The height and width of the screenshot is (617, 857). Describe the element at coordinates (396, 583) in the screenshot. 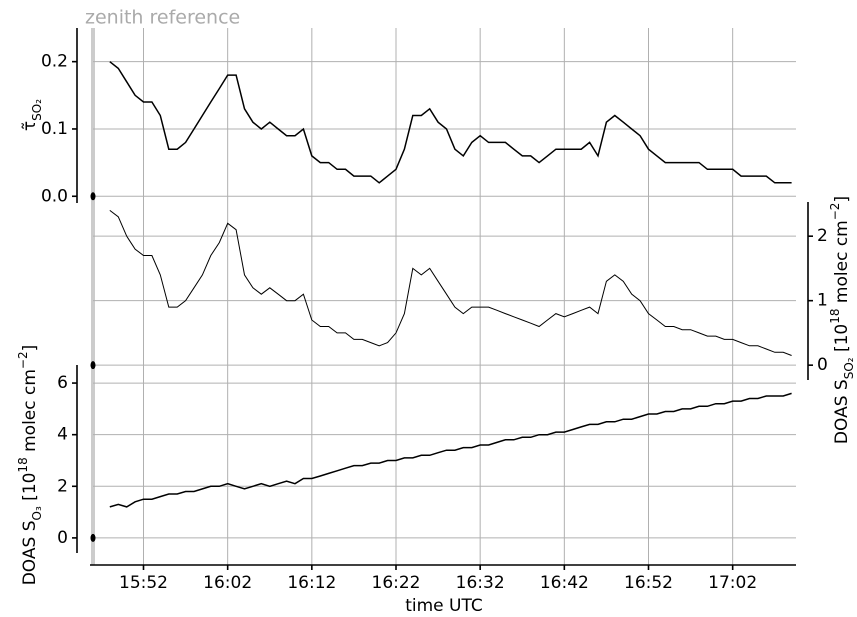

I see `x-tick-label: 16:22` at that location.